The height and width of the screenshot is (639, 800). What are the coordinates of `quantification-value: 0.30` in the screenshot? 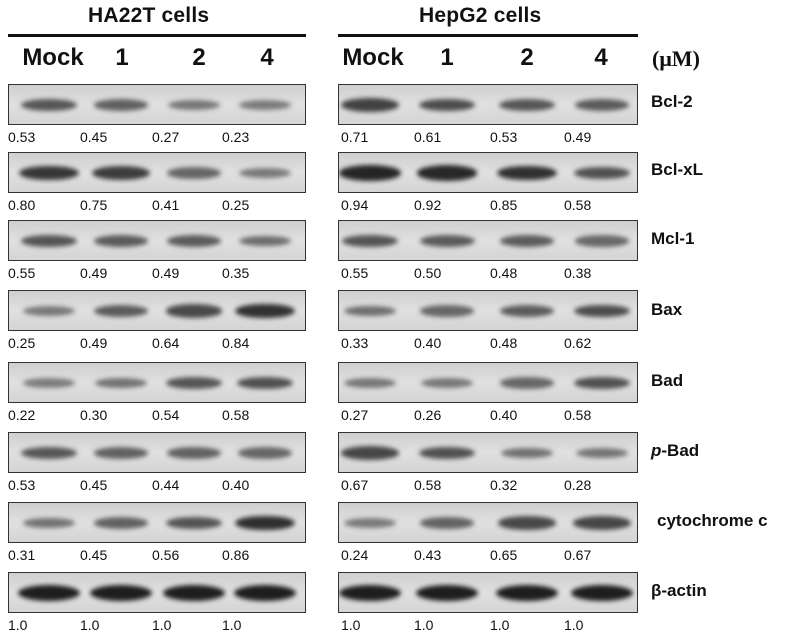 It's located at (94, 415).